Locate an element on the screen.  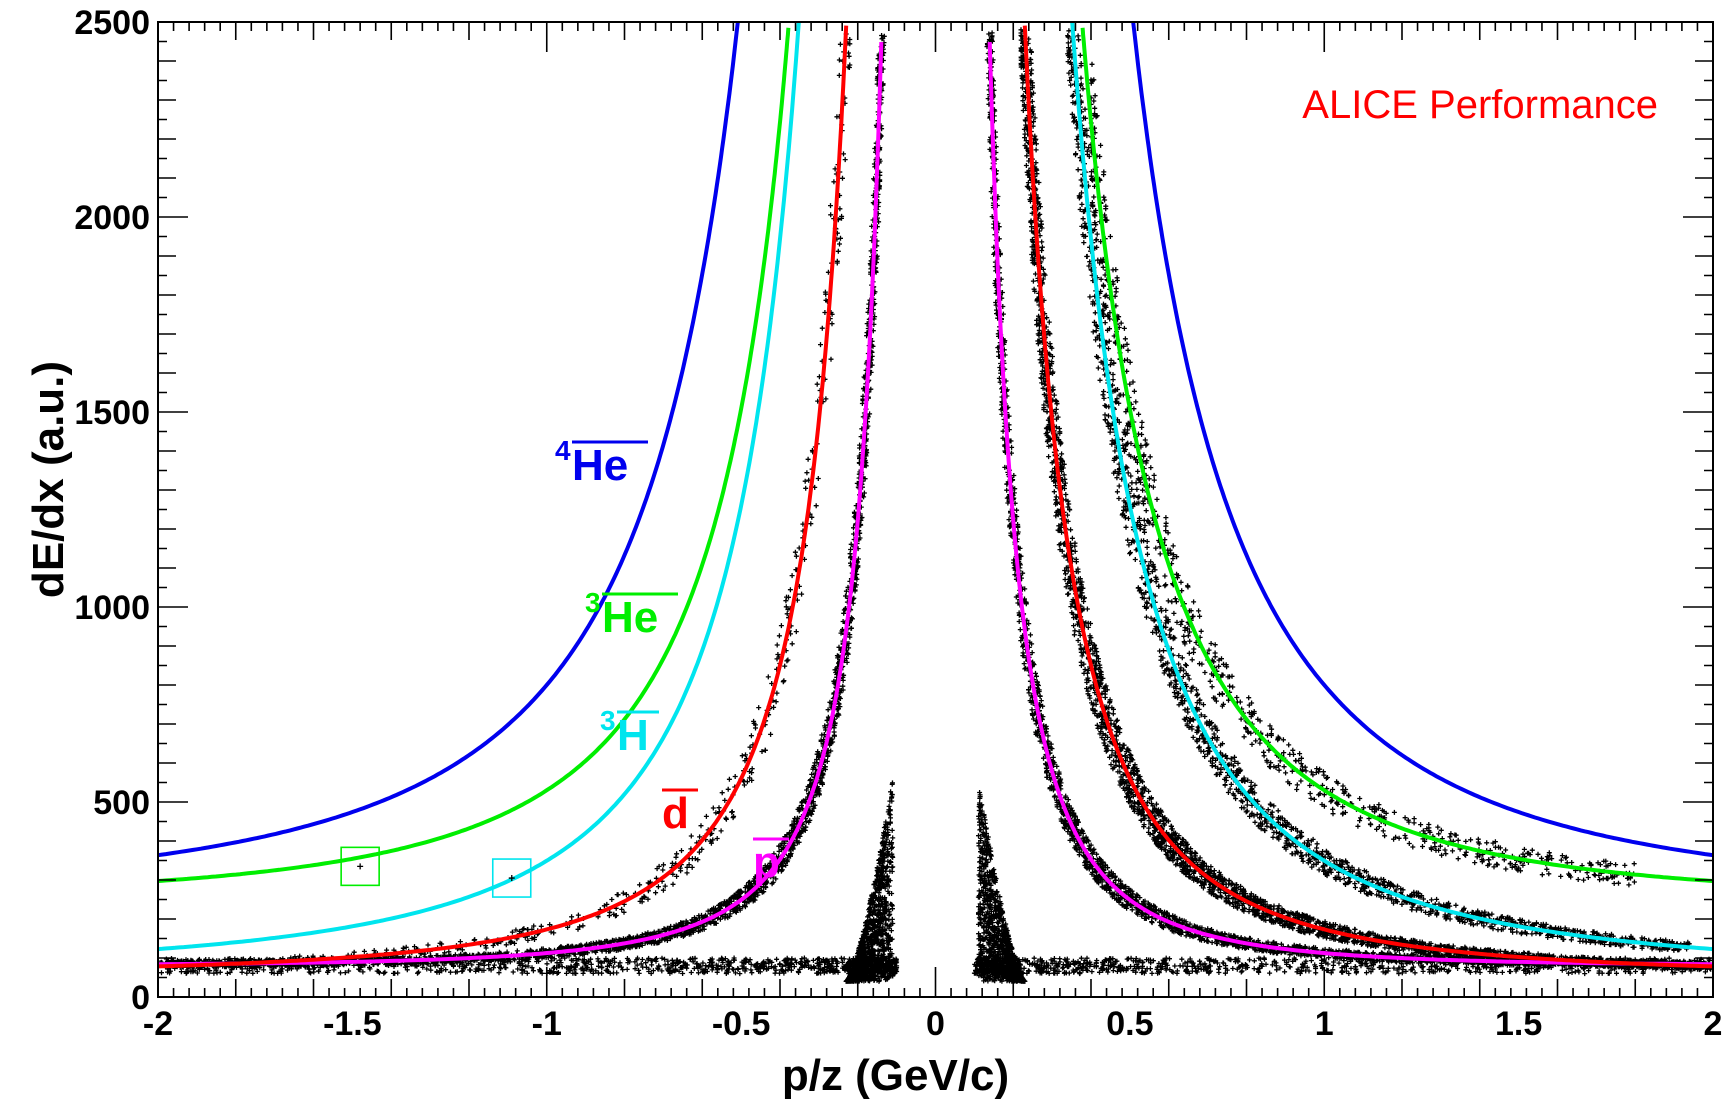
x-tick-label: 2 is located at coordinates (1713, 1024).